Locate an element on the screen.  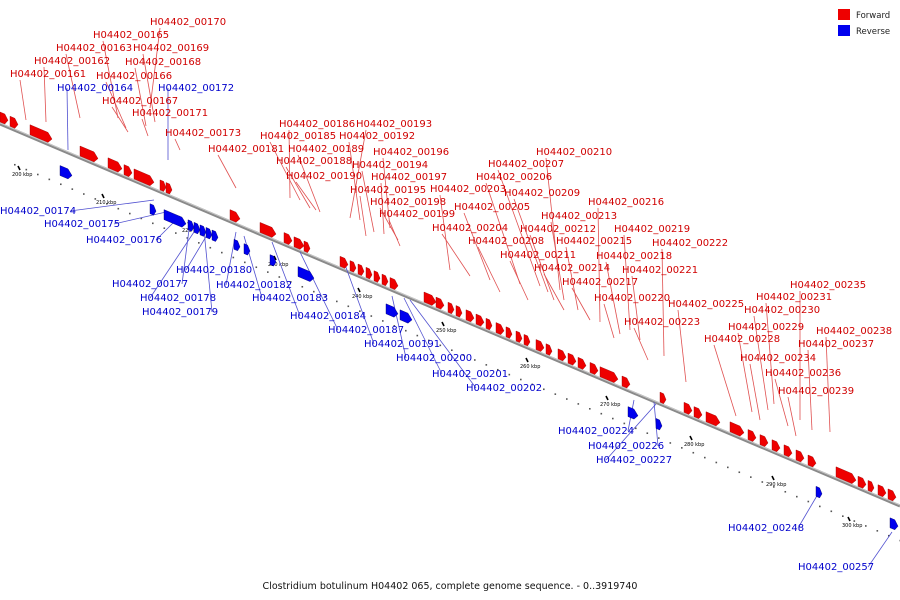
forward-gene-label: H04402_00237 is located at coordinates (836, 344).